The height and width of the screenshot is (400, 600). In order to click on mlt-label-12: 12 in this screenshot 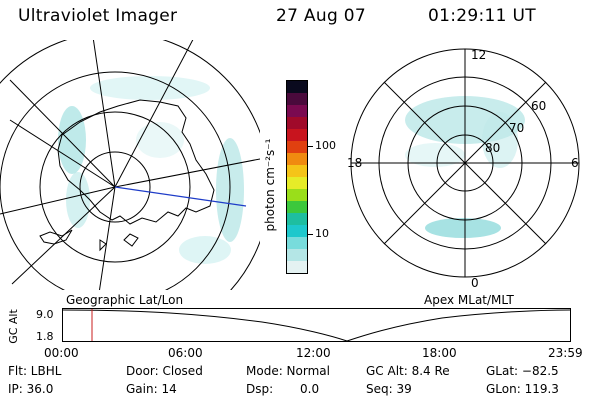, I will do `click(478, 55)`.